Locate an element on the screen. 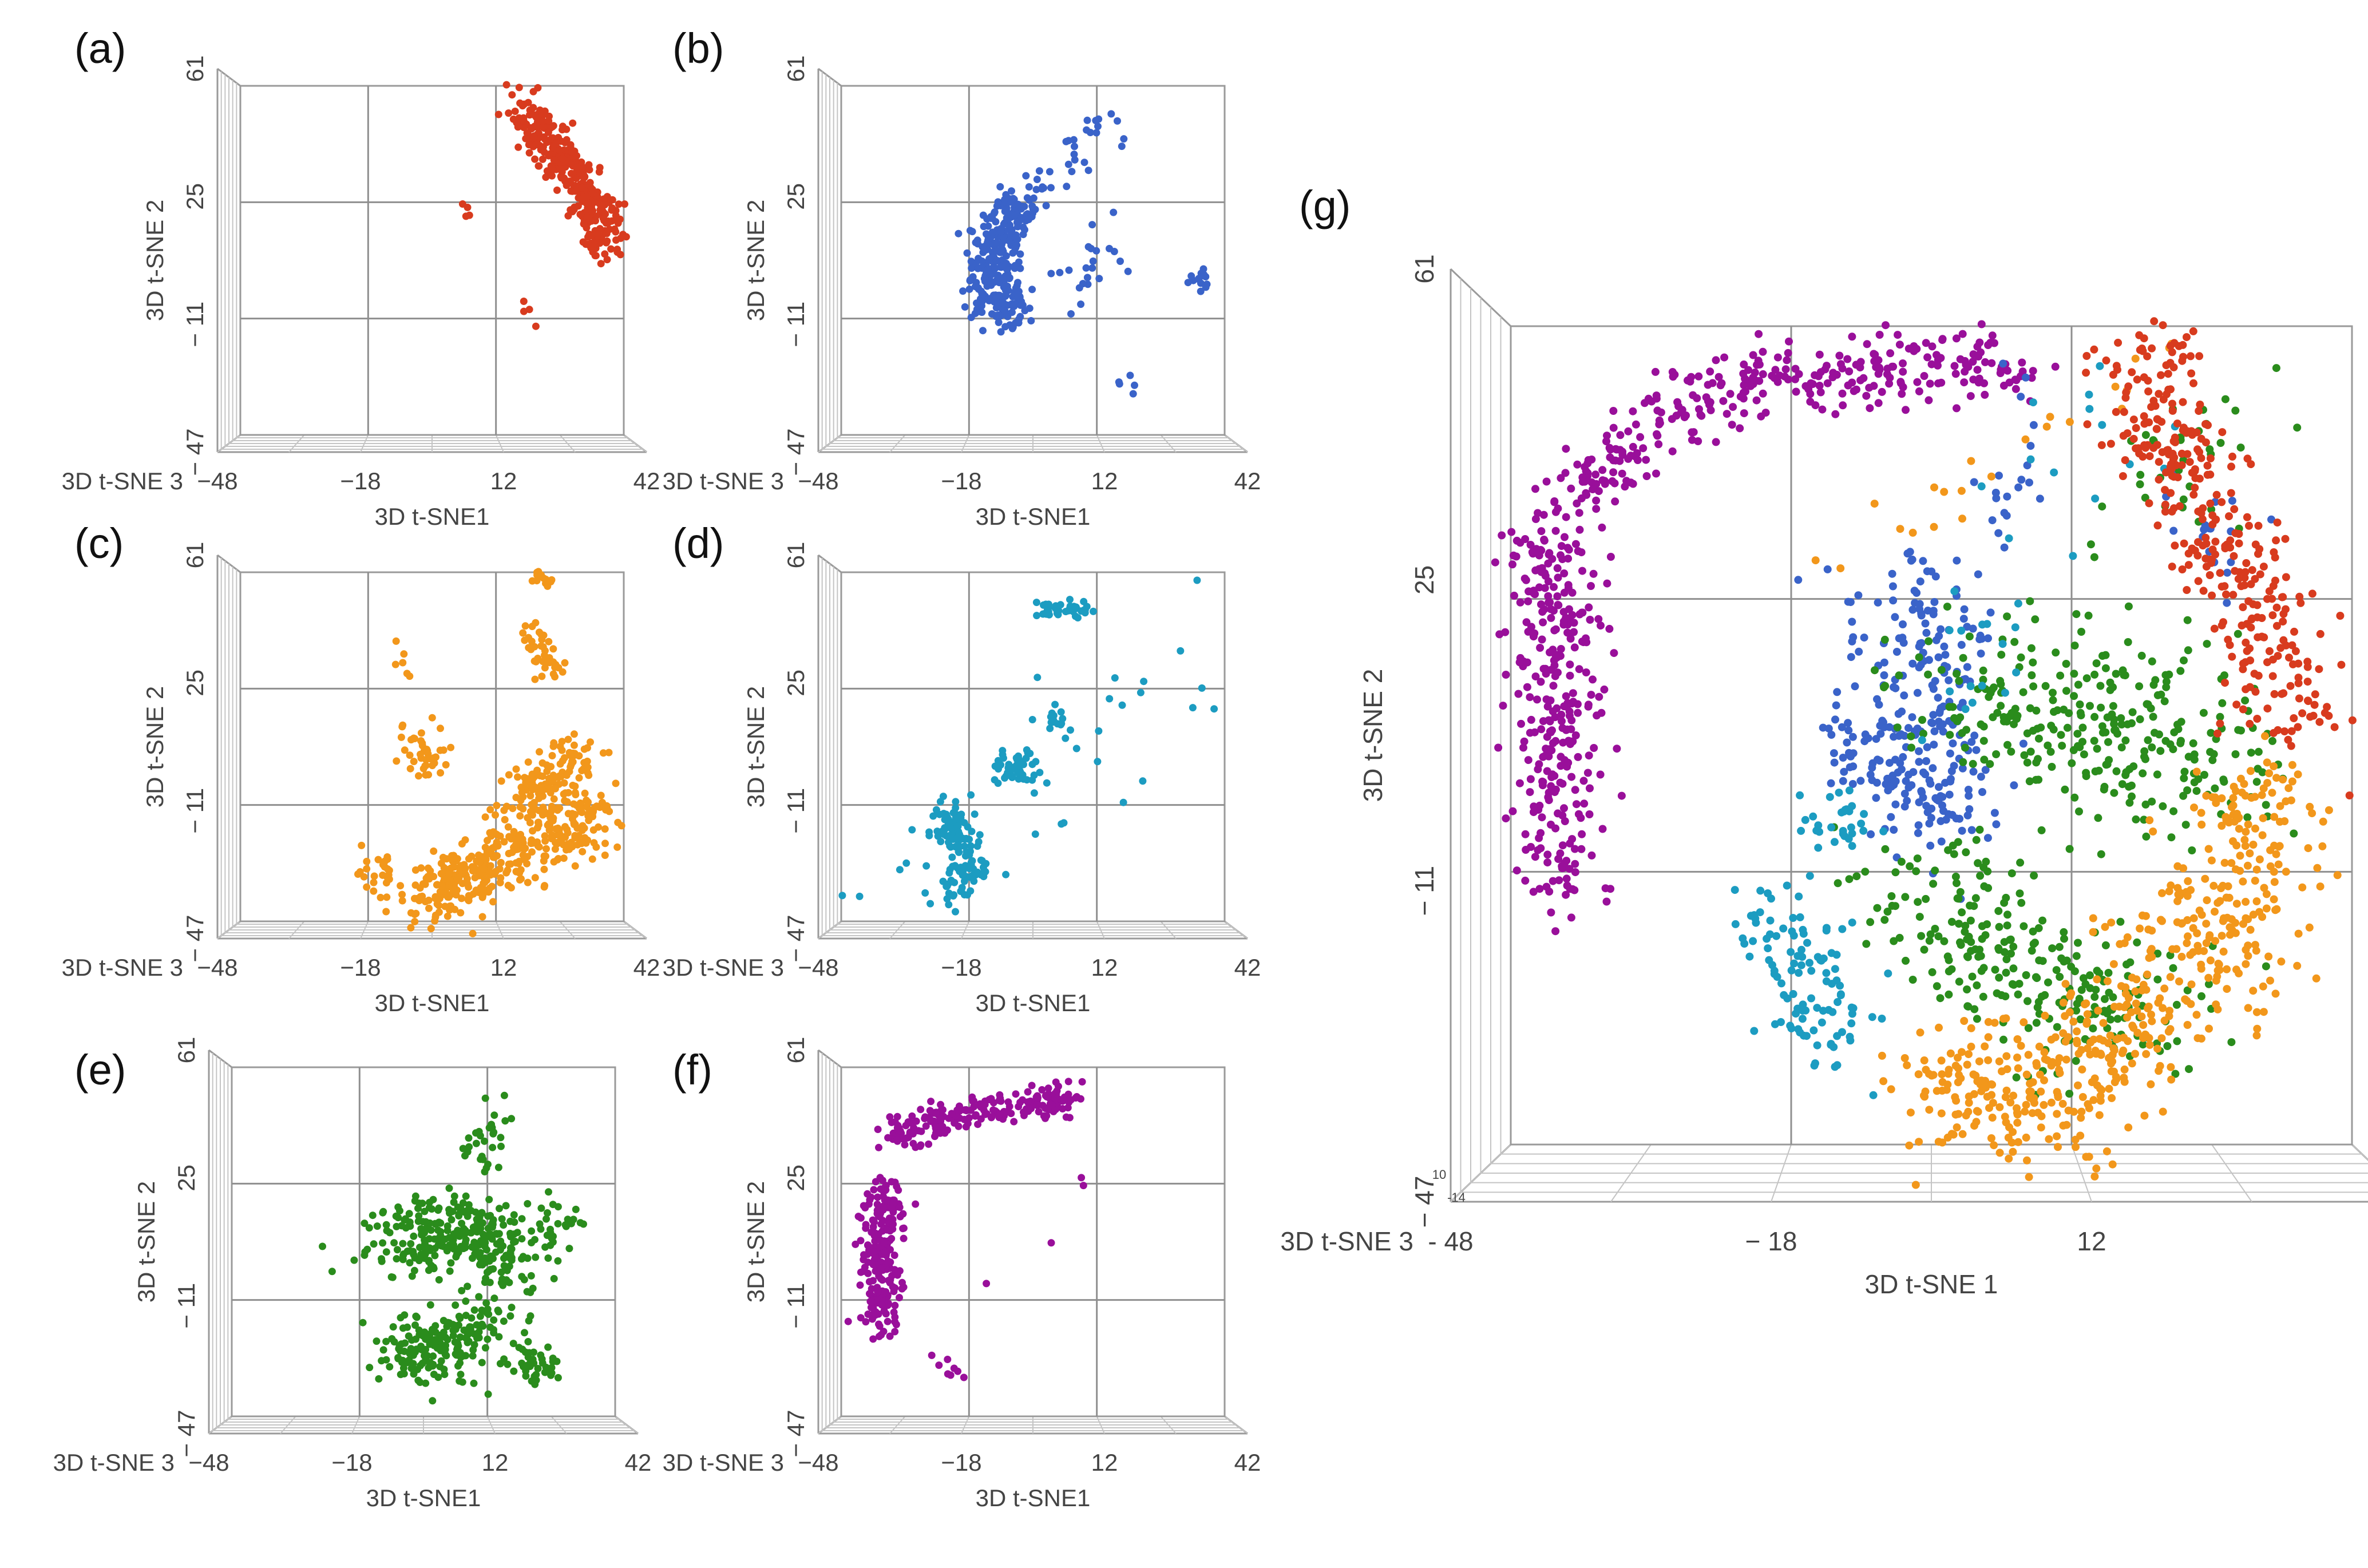 This screenshot has width=2368, height=1568. z-axis-label: 3D t-SNE 3 is located at coordinates (723, 1462).